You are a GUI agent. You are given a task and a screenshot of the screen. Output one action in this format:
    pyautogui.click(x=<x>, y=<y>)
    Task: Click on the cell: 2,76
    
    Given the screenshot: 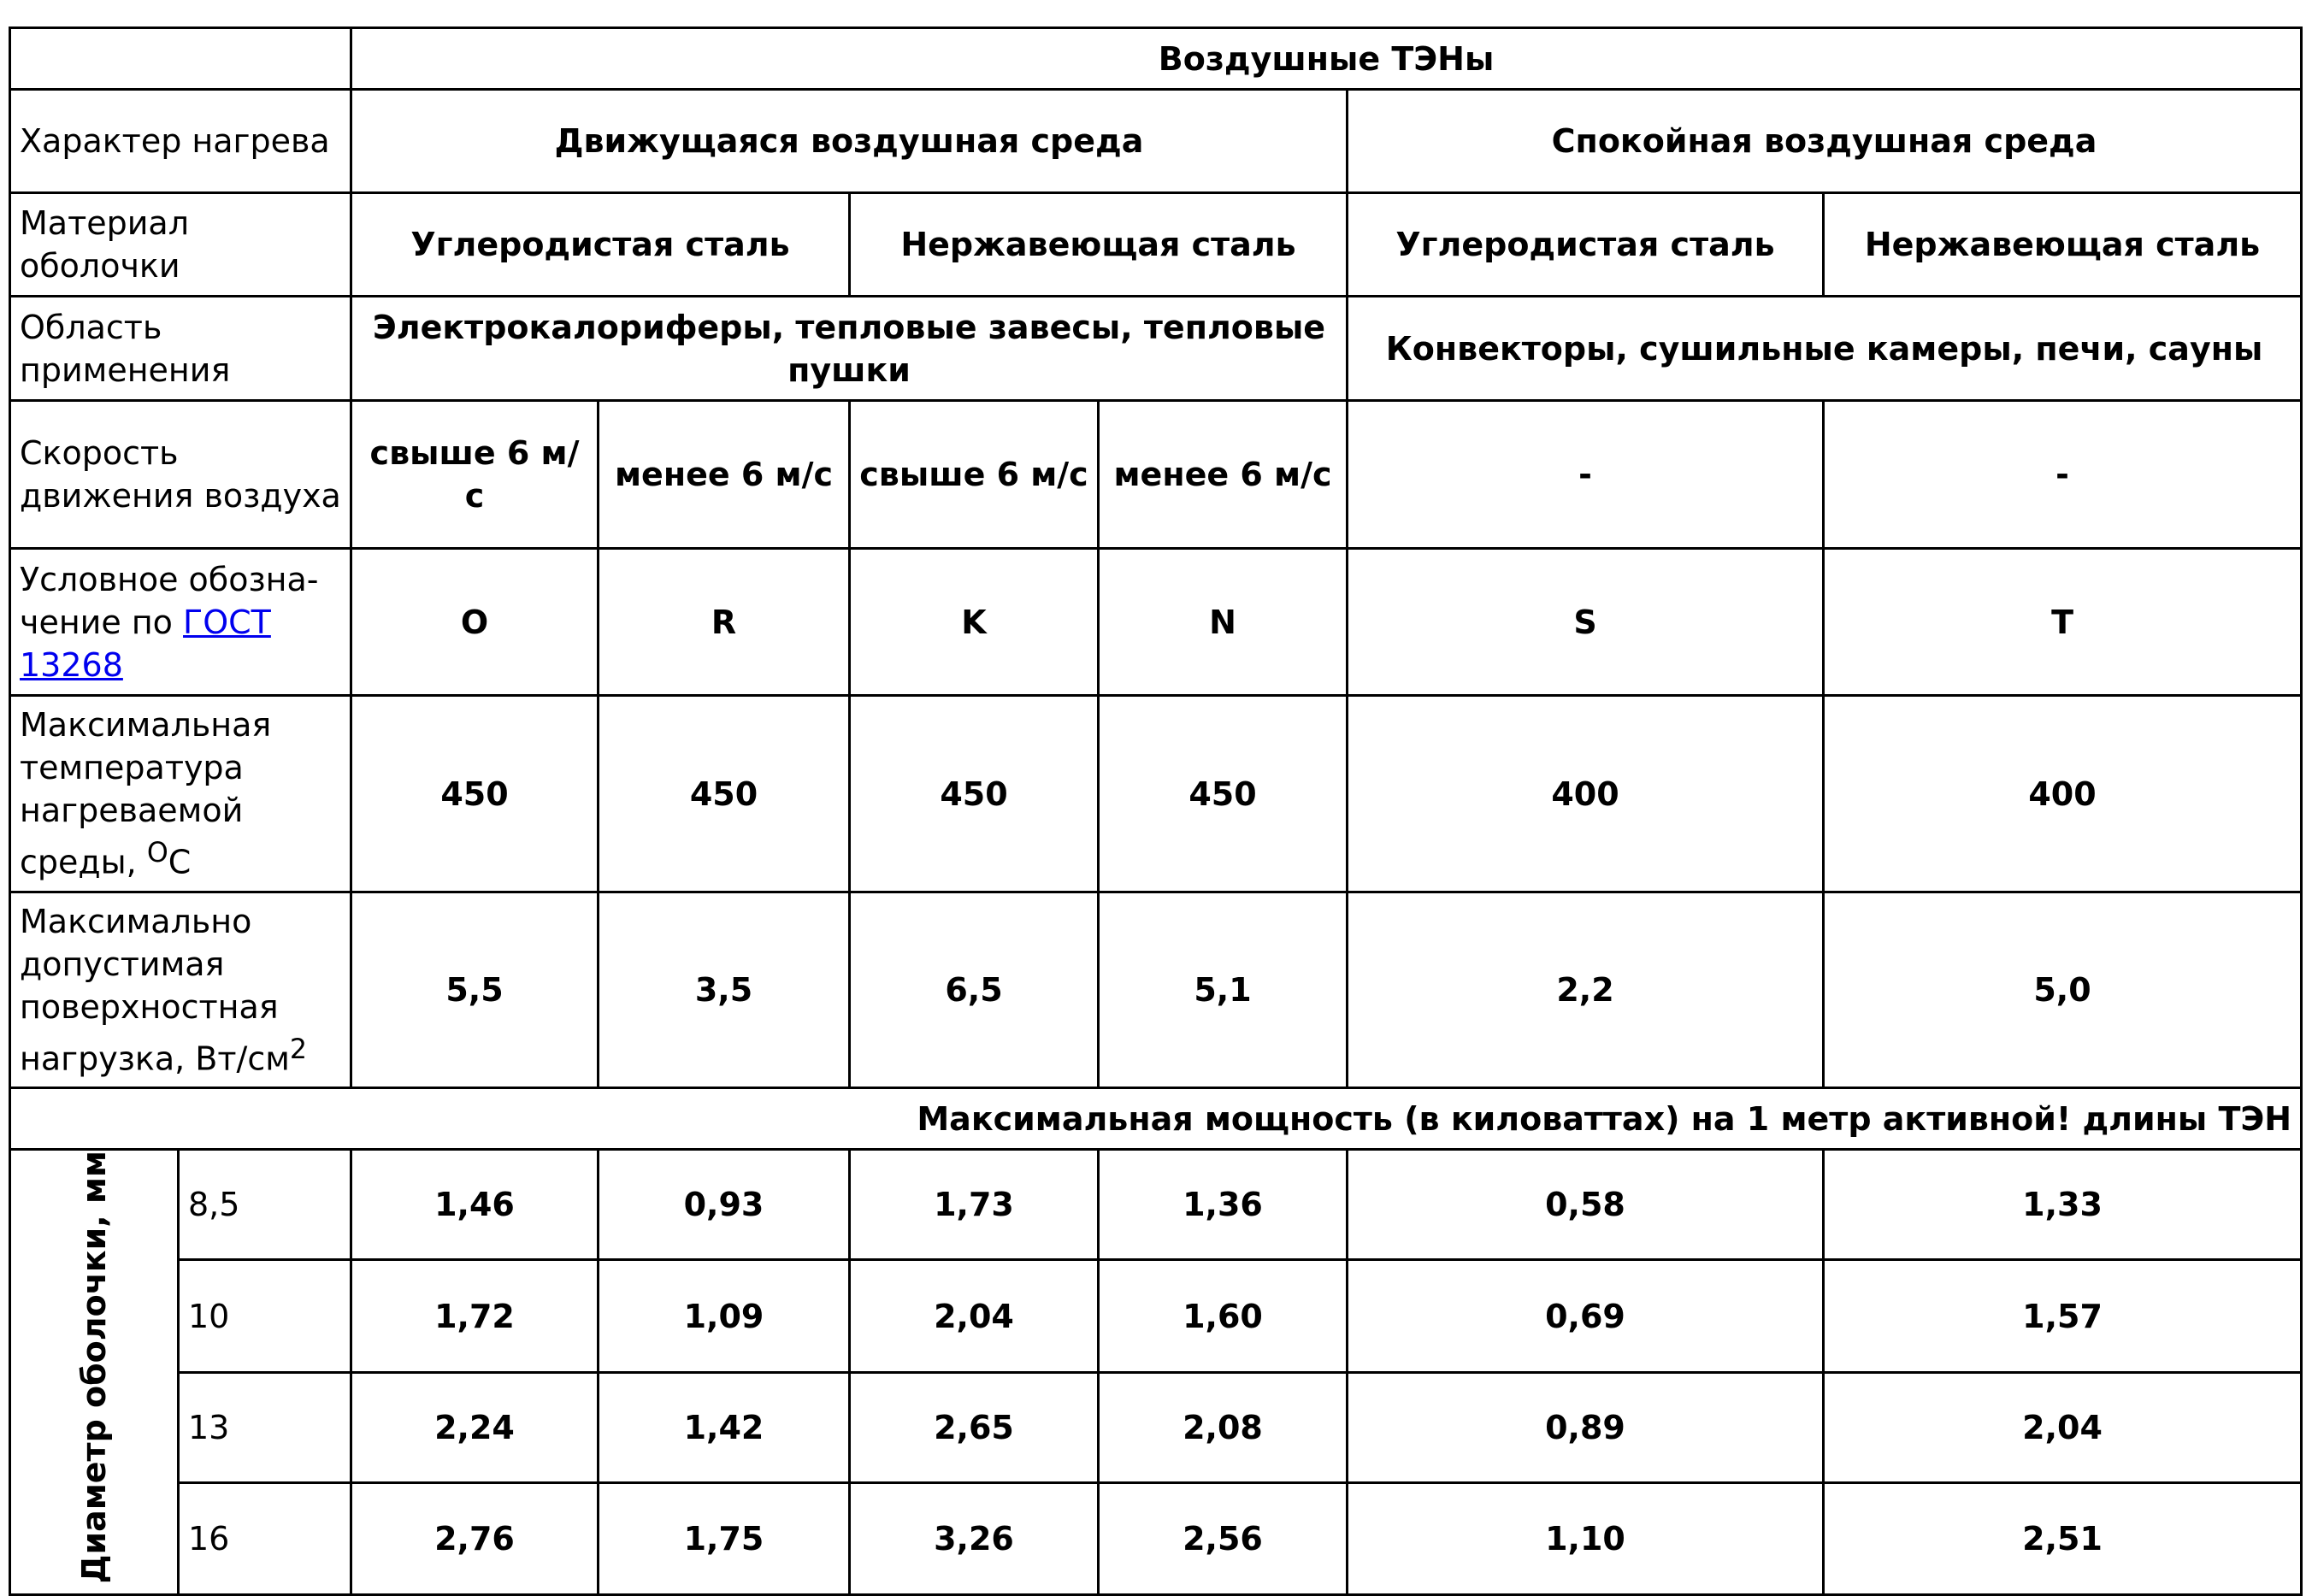 What is the action you would take?
    pyautogui.click(x=474, y=1538)
    